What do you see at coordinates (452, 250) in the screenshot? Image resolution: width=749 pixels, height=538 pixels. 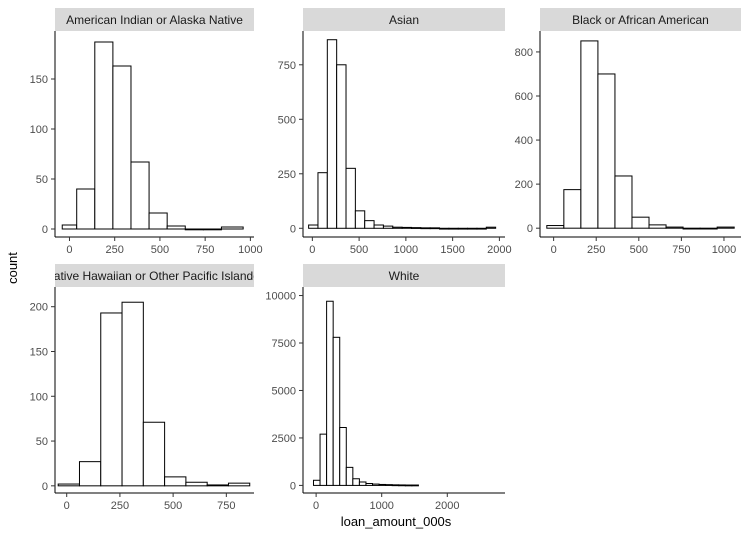 I see `x-tick-label: 1500` at bounding box center [452, 250].